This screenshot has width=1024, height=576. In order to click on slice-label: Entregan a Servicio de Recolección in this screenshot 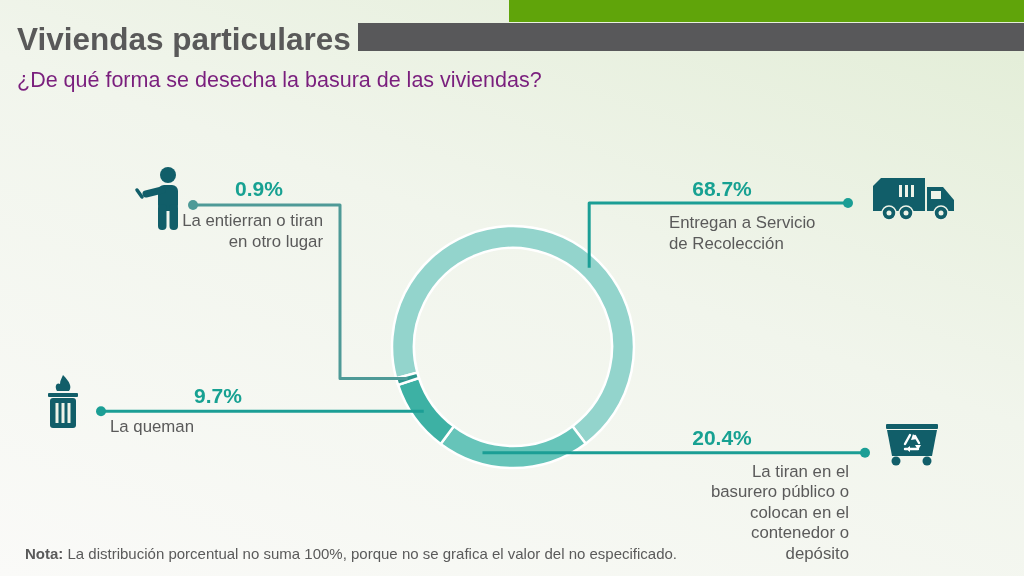, I will do `click(742, 233)`.